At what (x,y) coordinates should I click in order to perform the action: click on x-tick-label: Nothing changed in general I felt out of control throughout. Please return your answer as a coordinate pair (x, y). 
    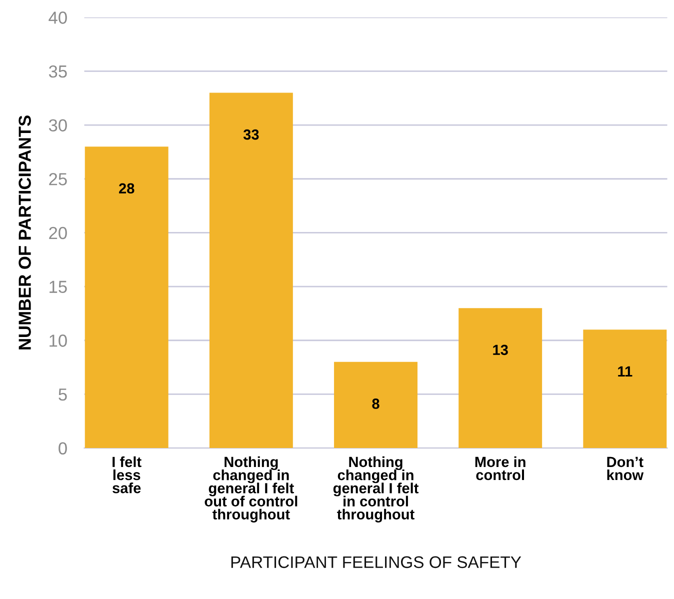
    Looking at the image, I should click on (251, 489).